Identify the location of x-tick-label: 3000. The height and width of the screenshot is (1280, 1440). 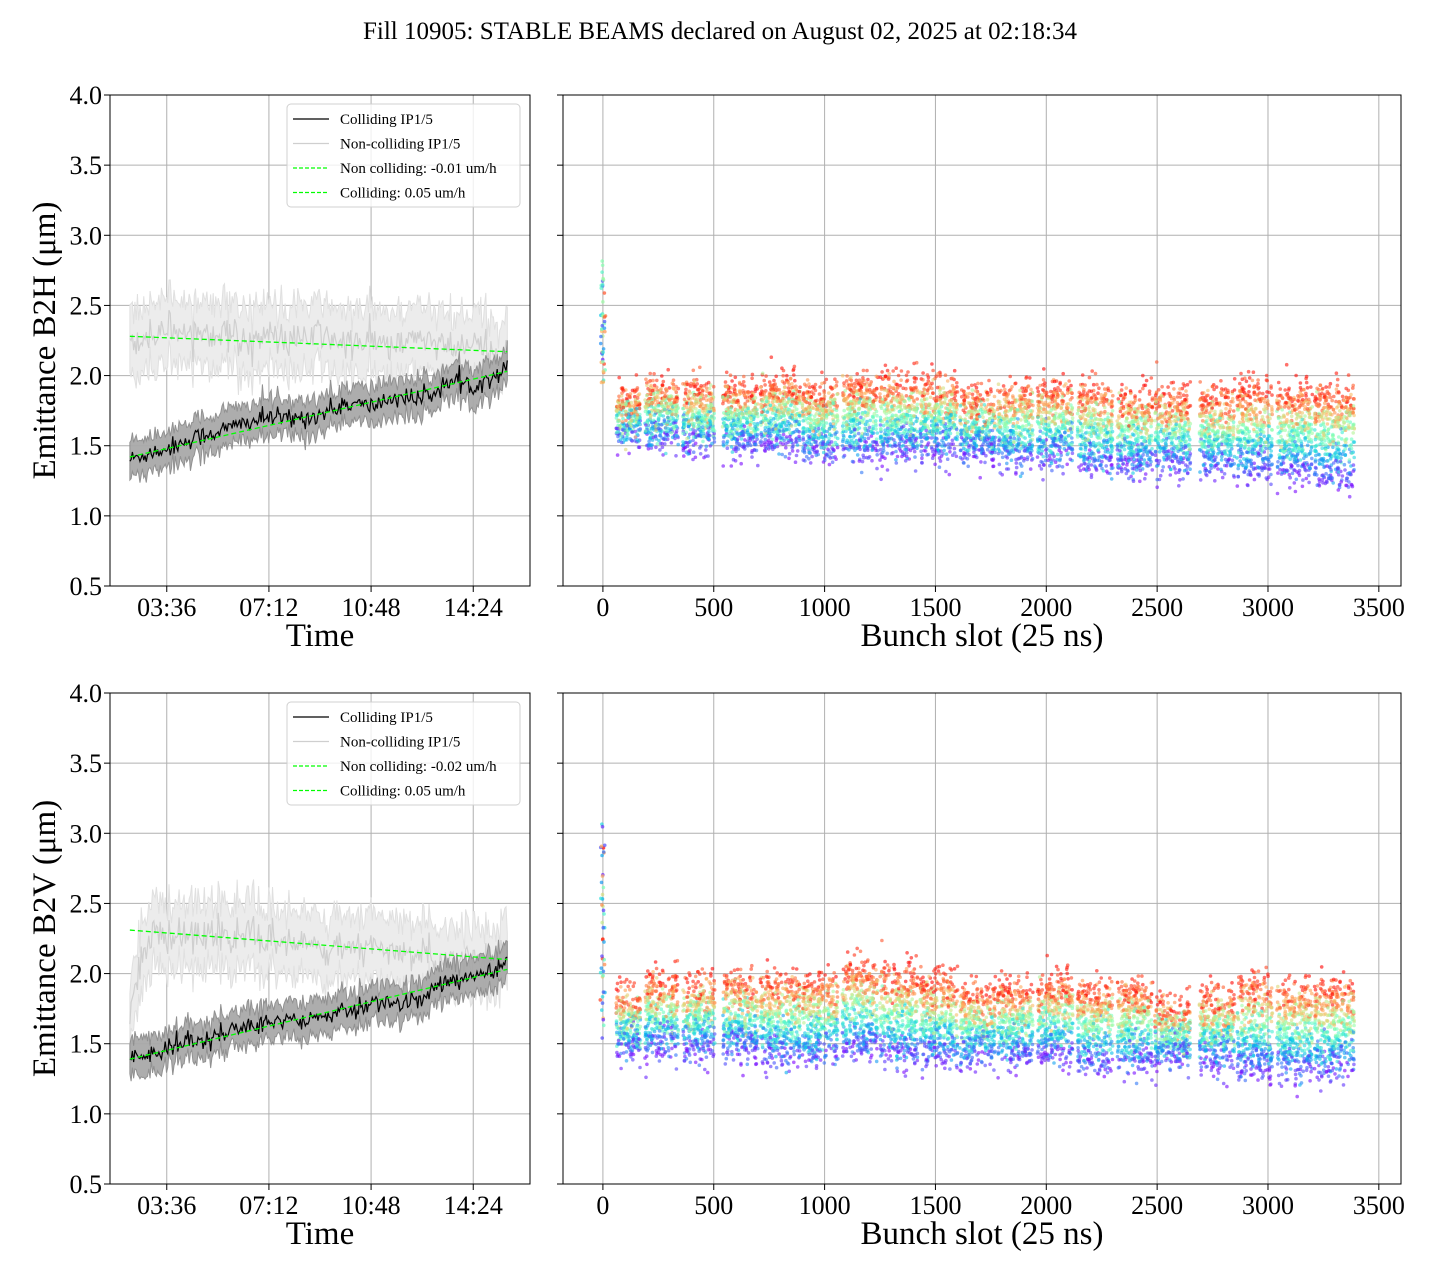
(1268, 607).